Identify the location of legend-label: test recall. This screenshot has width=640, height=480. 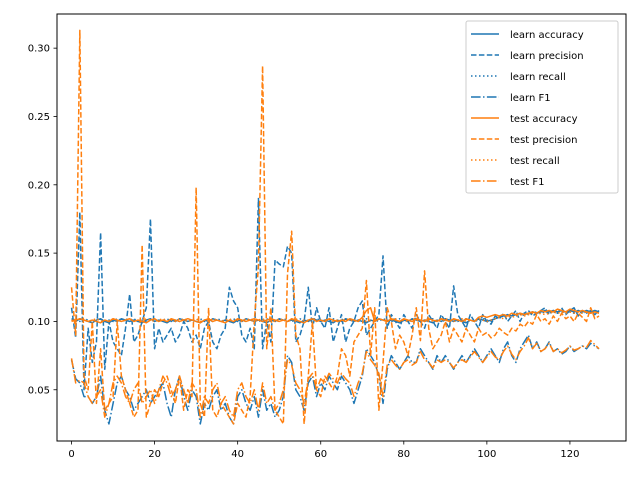
(535, 161).